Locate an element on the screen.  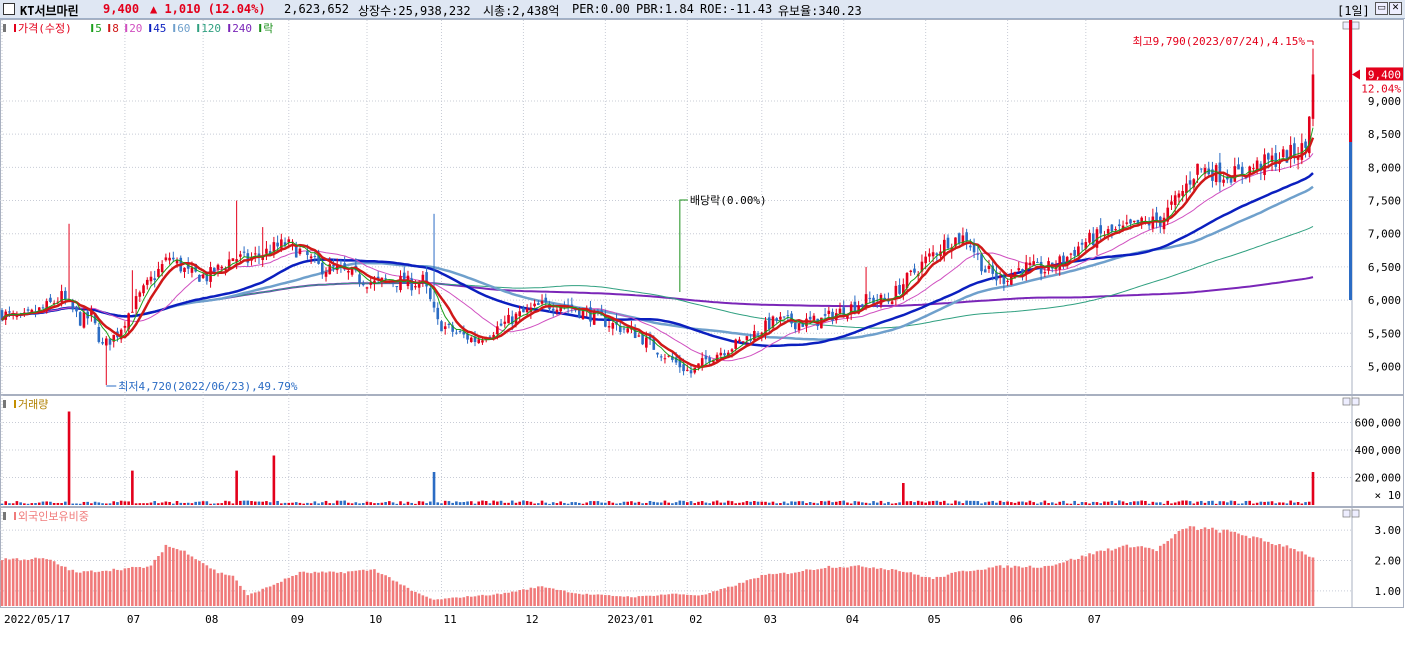
legend-swatch is located at coordinates (260, 28).